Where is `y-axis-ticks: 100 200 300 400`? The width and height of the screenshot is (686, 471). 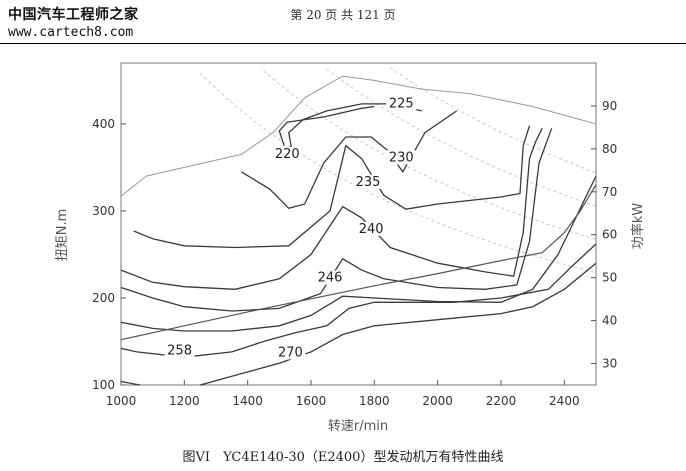
y-axis-ticks: 100 200 300 400 is located at coordinates (109, 254).